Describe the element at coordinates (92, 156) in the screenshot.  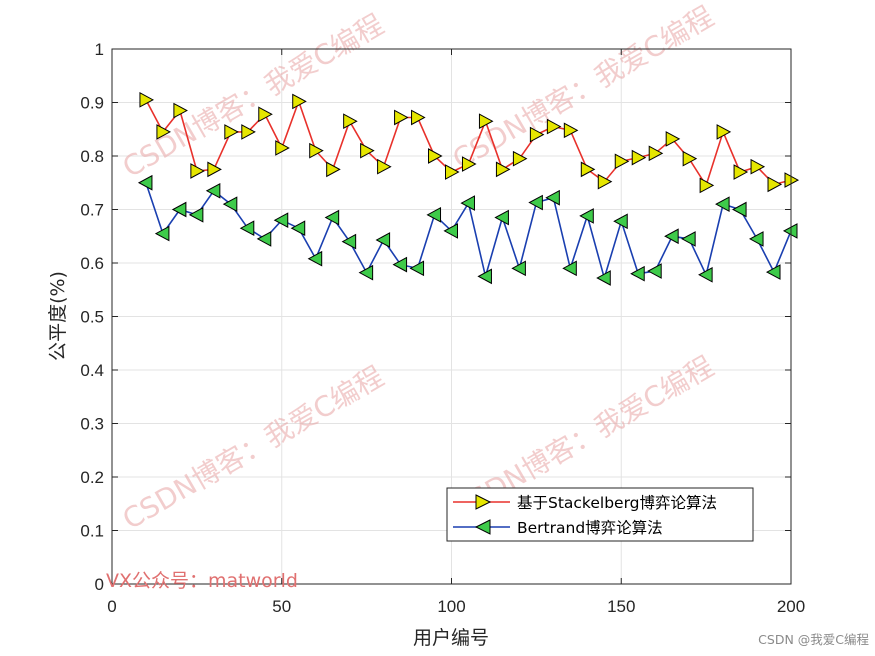
I see `y-tick-label: 0.8` at that location.